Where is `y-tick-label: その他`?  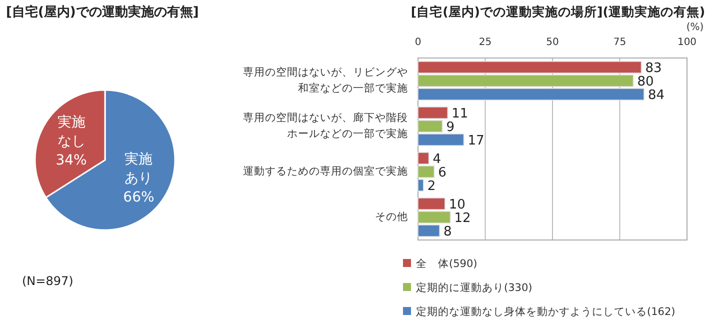 y-tick-label: その他 is located at coordinates (391, 217).